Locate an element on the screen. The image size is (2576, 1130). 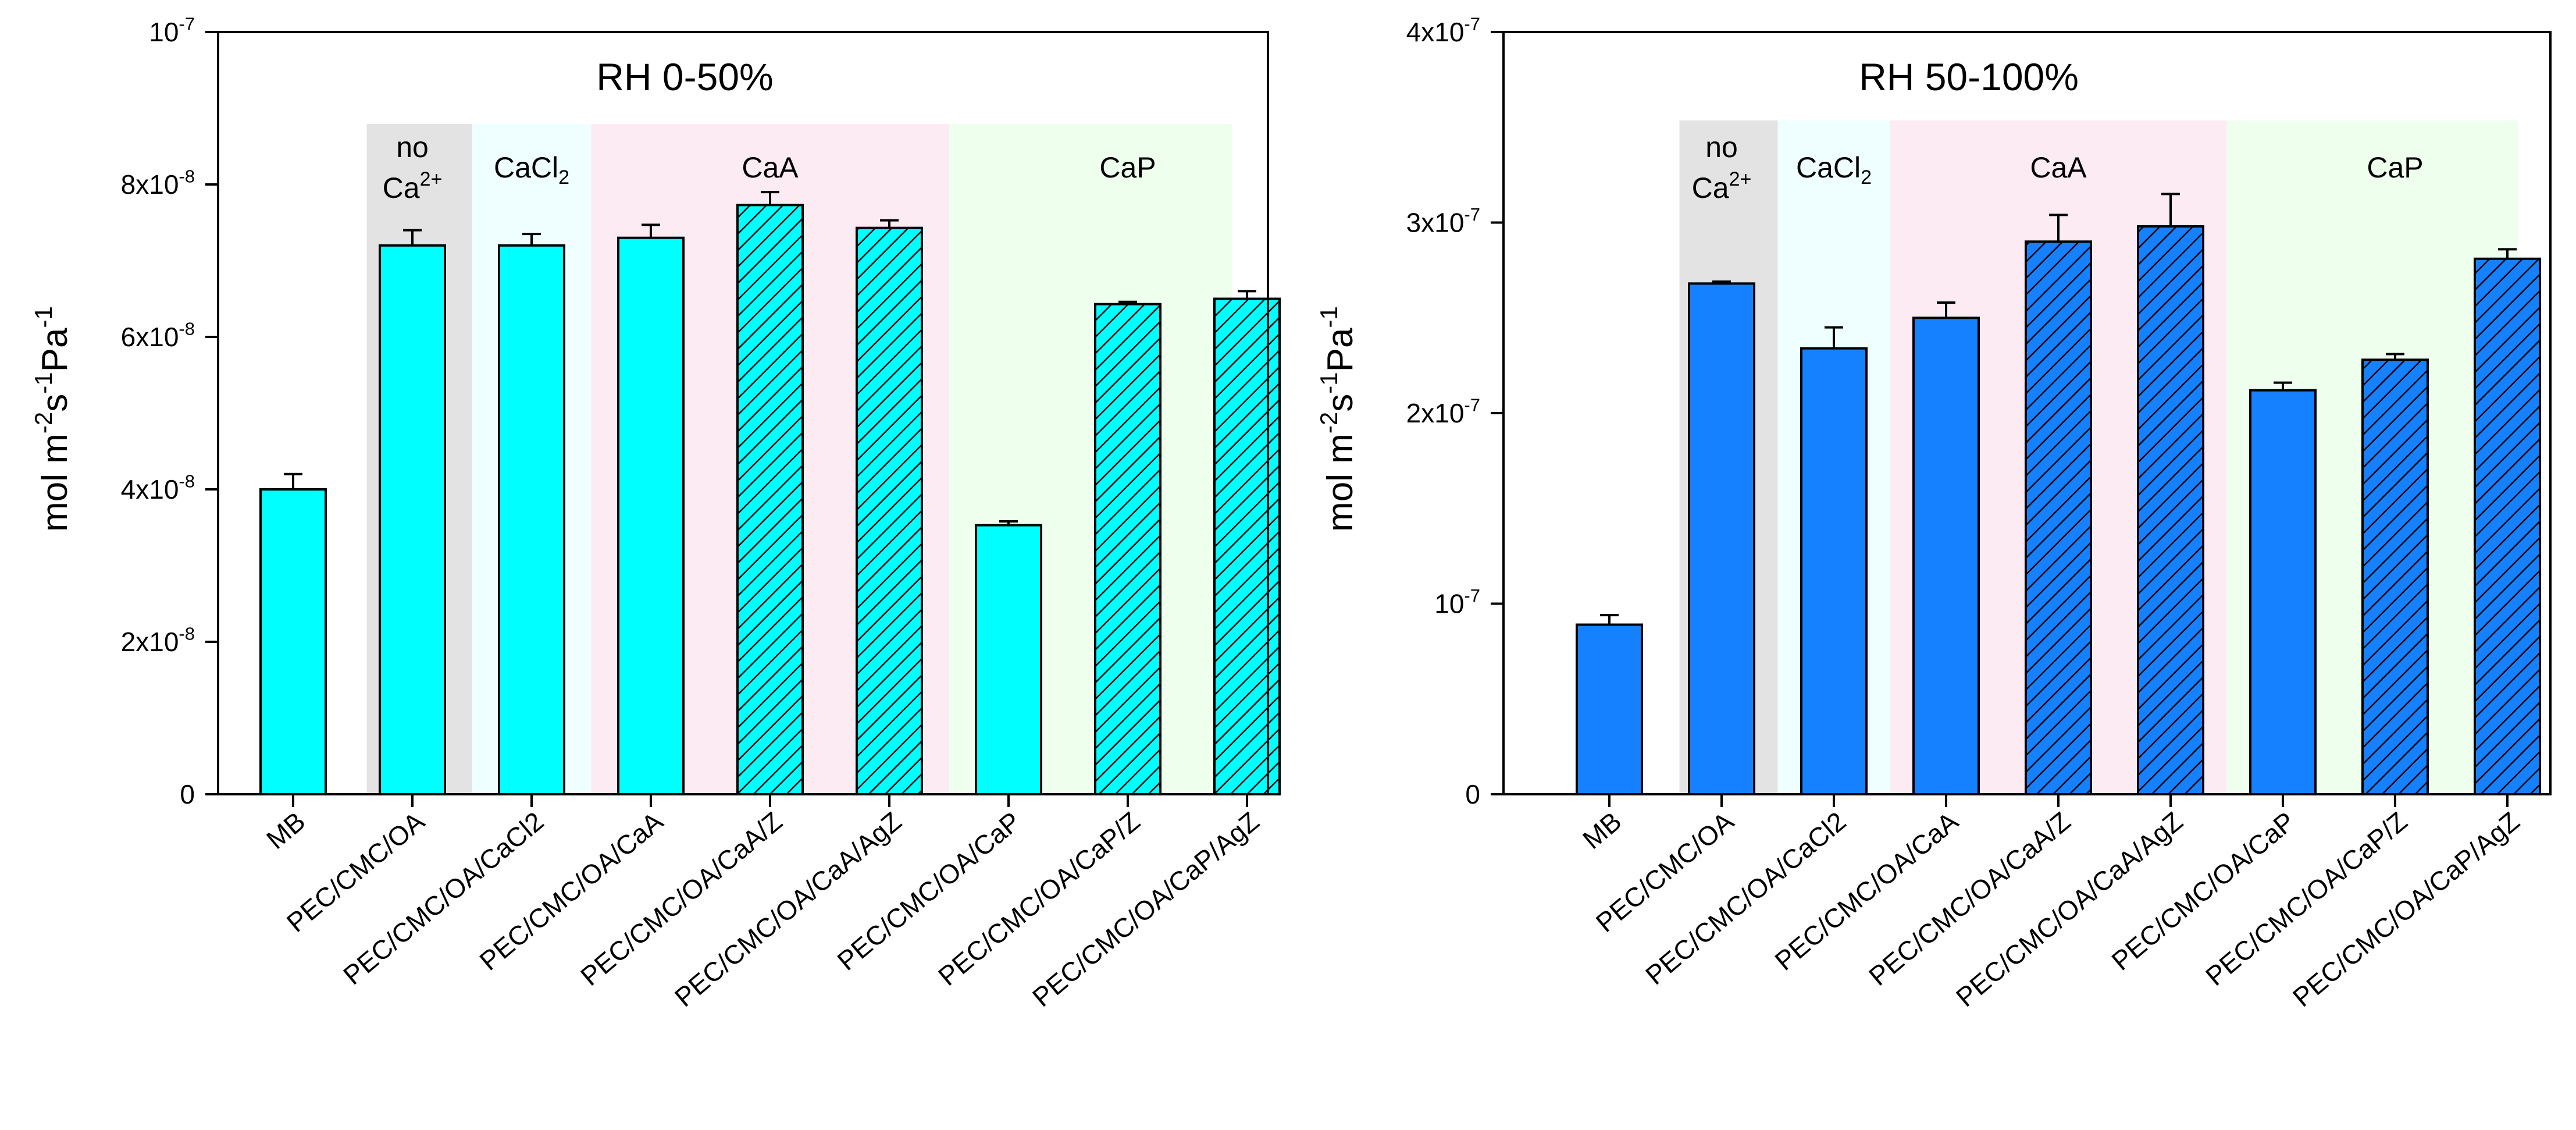
x-tick-label-7: PEC/CMC/OA/CaP is located at coordinates (2202, 891).